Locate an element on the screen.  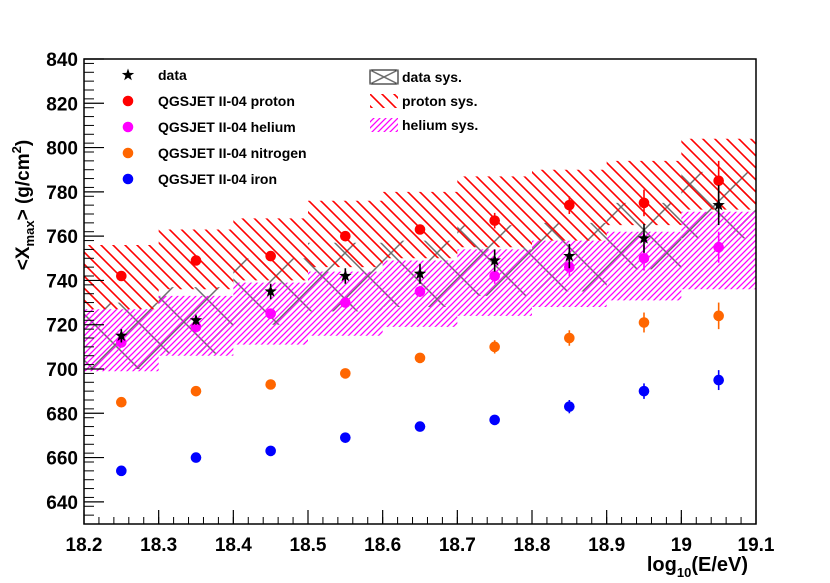
legend-swatch-proton-sys is located at coordinates (384, 101).